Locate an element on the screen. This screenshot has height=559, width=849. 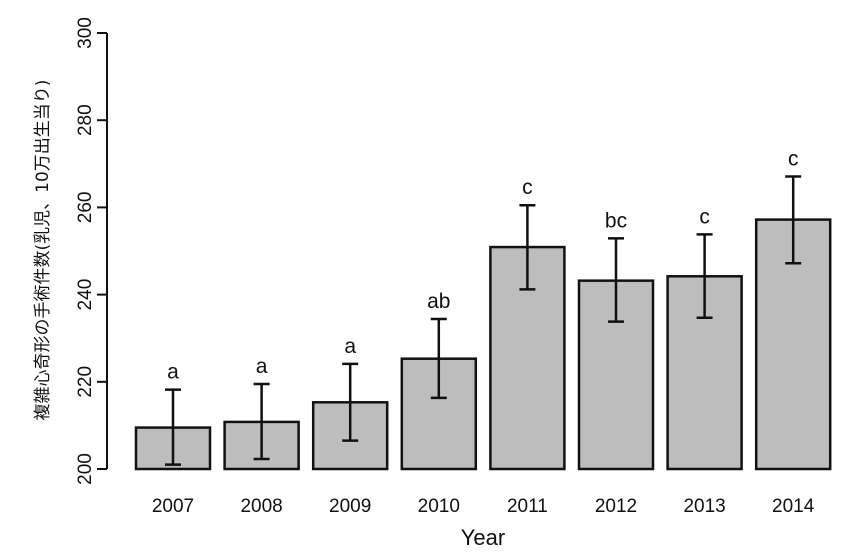
x-tick-label: 2008 is located at coordinates (261, 506).